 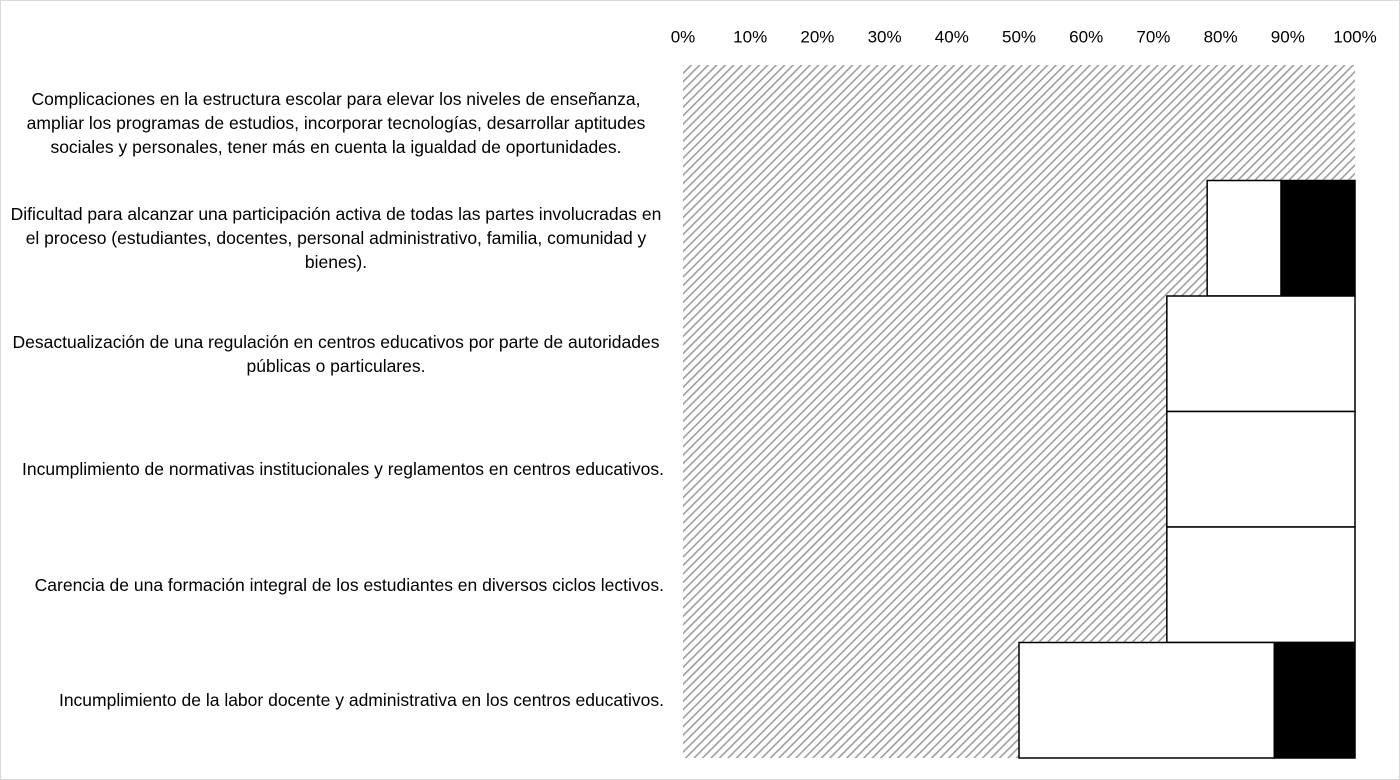 I want to click on x-tick-label: 20%, so click(x=817, y=36).